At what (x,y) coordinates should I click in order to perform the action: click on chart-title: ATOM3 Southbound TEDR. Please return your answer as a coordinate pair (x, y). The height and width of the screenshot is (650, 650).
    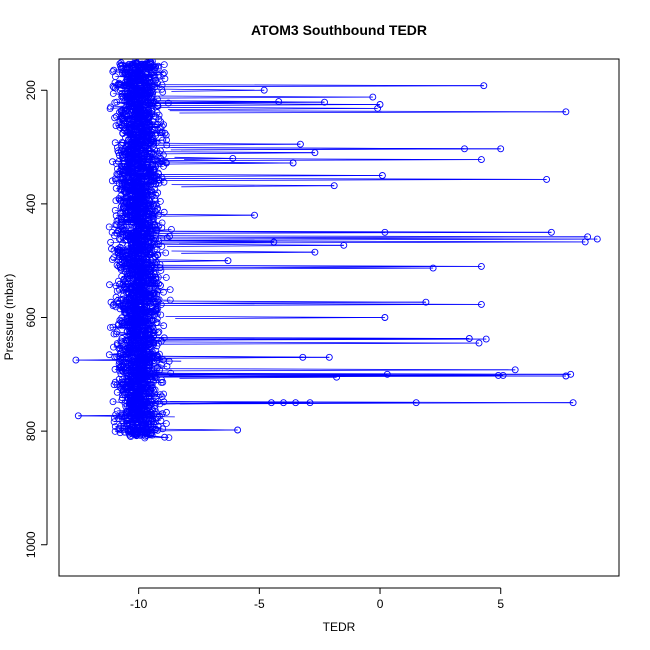
    Looking at the image, I should click on (339, 30).